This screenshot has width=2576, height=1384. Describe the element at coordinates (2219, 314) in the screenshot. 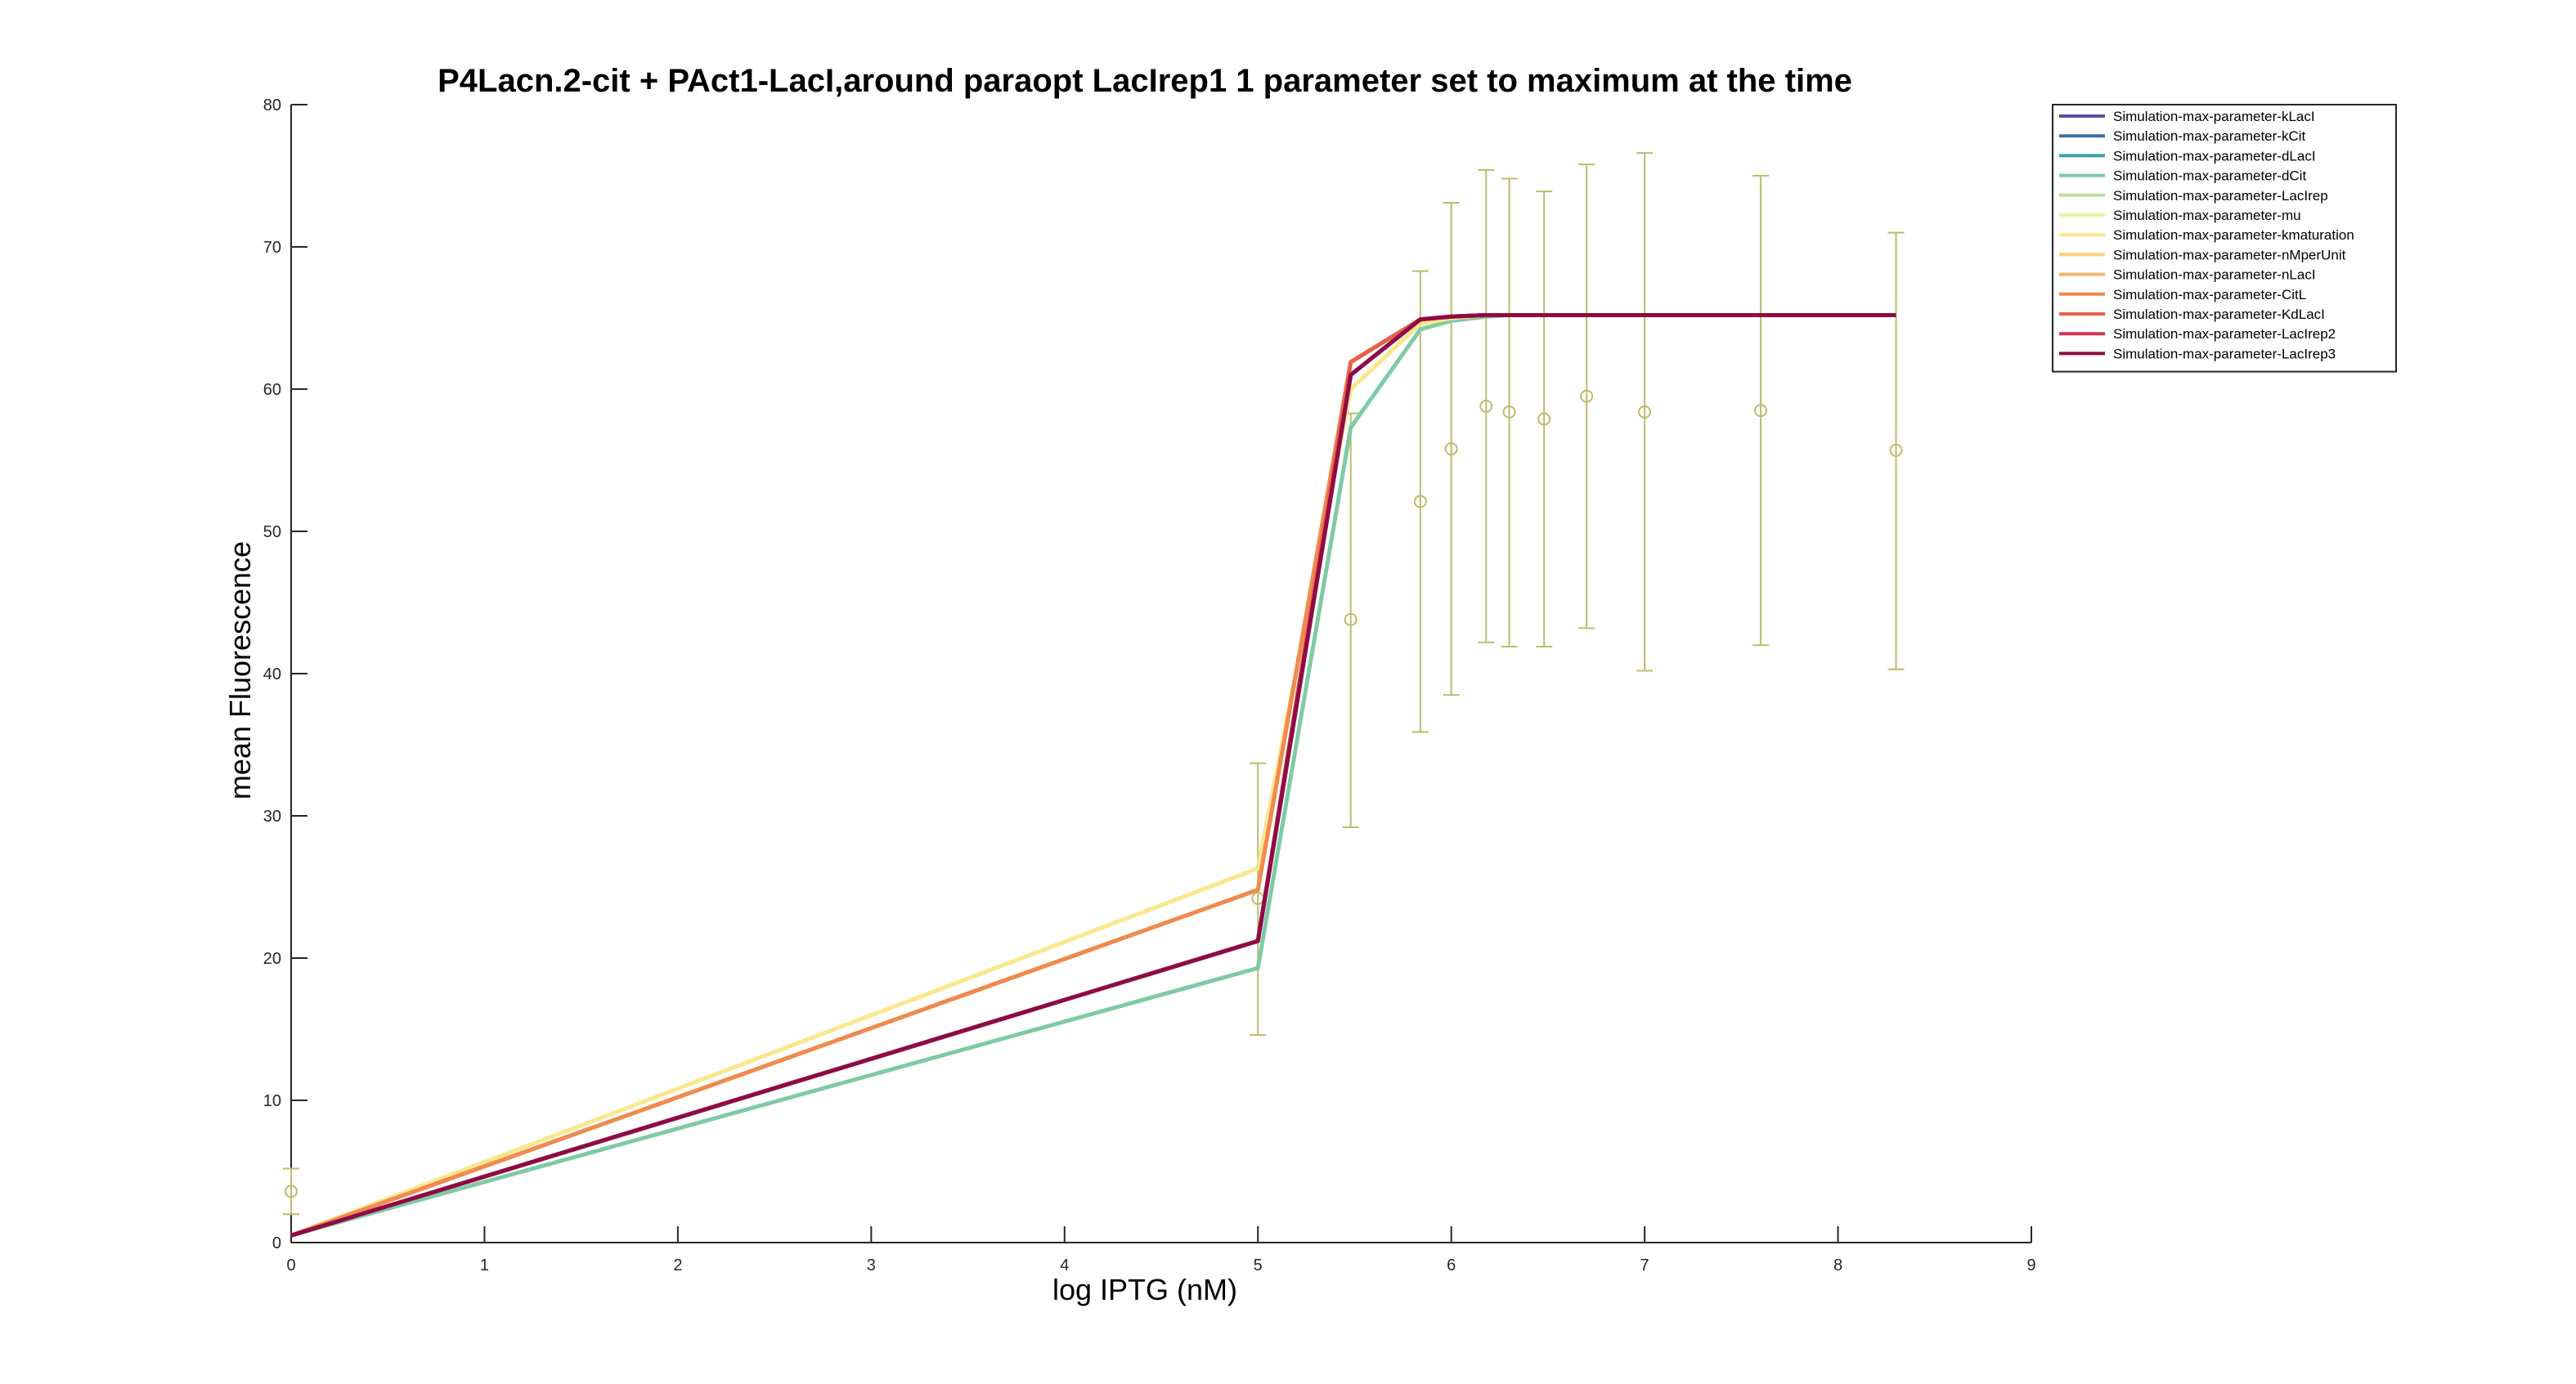

I see `legend-entry: Simulation-max-parameter-KdLacI` at that location.